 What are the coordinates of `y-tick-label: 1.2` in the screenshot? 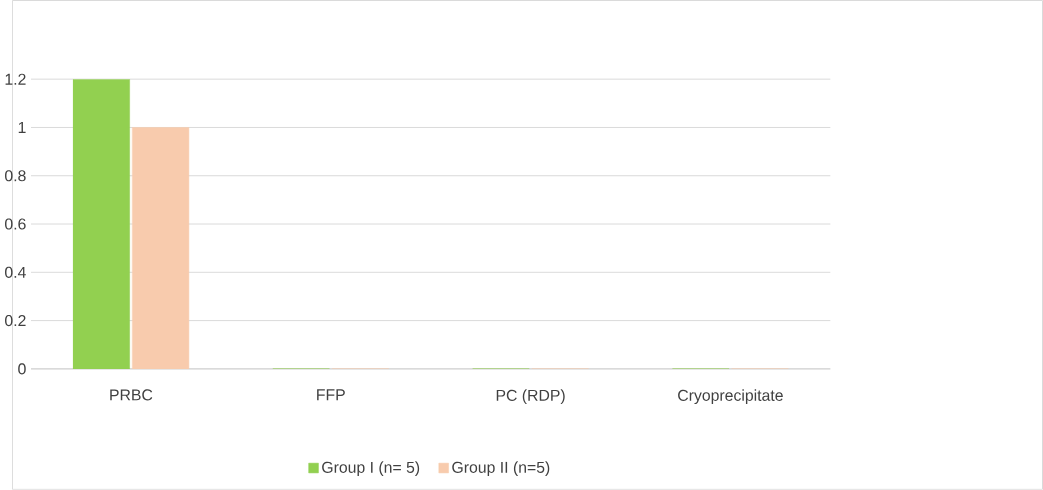 It's located at (15, 79).